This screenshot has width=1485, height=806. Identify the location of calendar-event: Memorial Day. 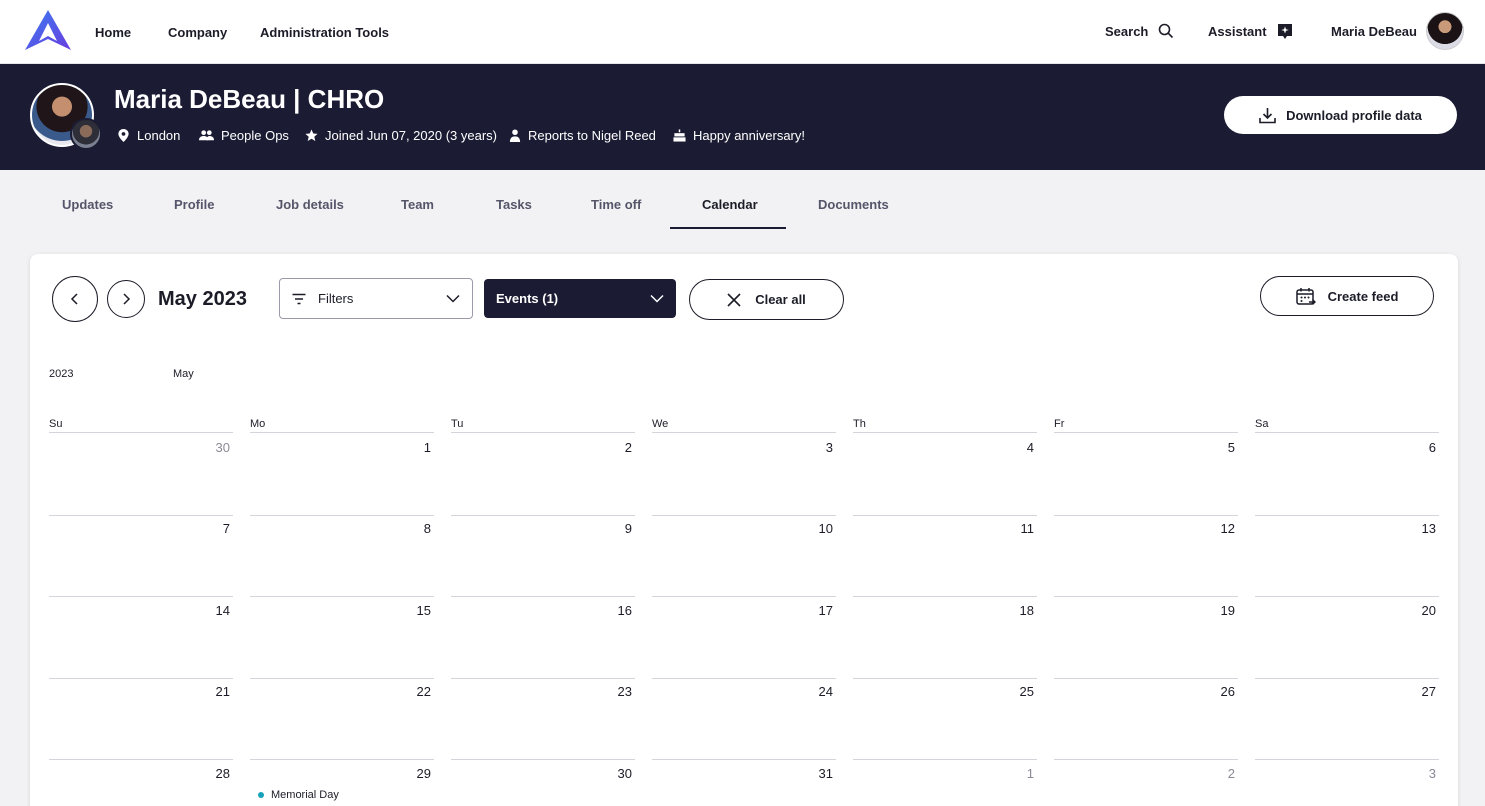
(298, 795).